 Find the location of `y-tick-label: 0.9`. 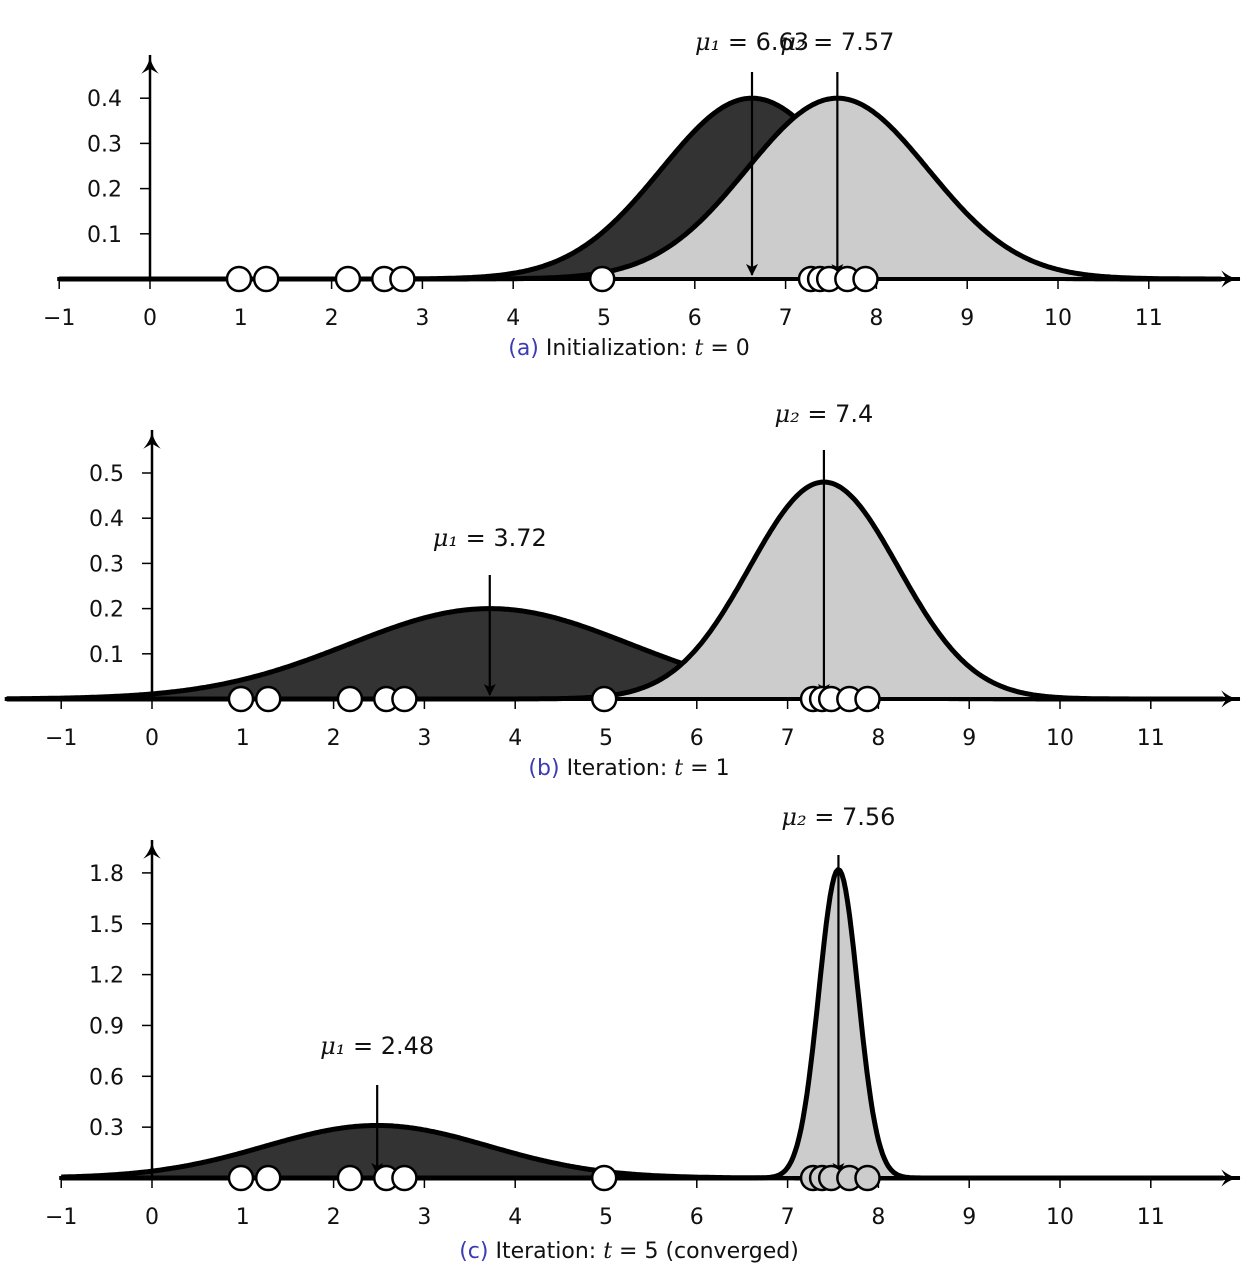

y-tick-label: 0.9 is located at coordinates (106, 1026).